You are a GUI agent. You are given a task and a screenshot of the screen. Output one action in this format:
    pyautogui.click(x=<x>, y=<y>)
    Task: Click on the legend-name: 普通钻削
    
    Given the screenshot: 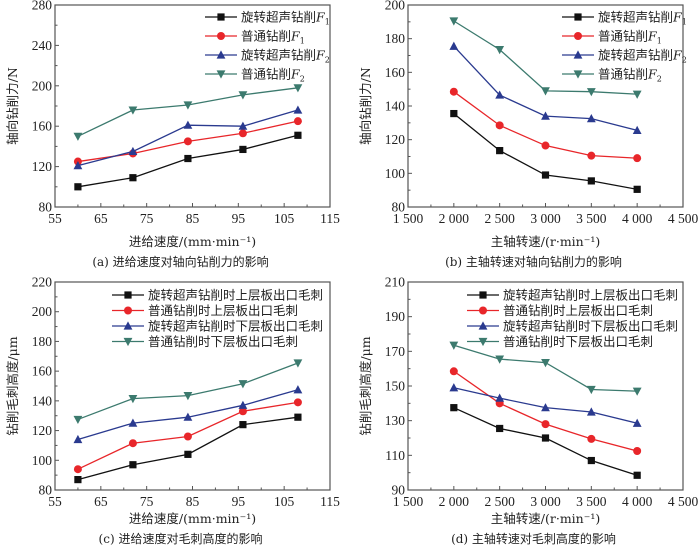 What is the action you would take?
    pyautogui.click(x=266, y=74)
    